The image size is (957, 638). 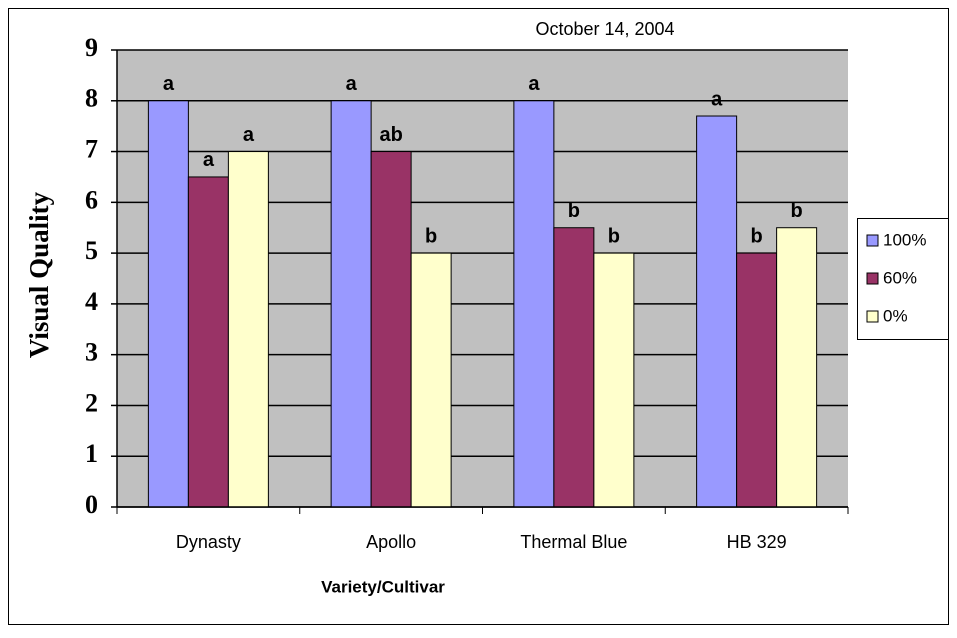 What do you see at coordinates (904, 239) in the screenshot?
I see `legend-label: 100%` at bounding box center [904, 239].